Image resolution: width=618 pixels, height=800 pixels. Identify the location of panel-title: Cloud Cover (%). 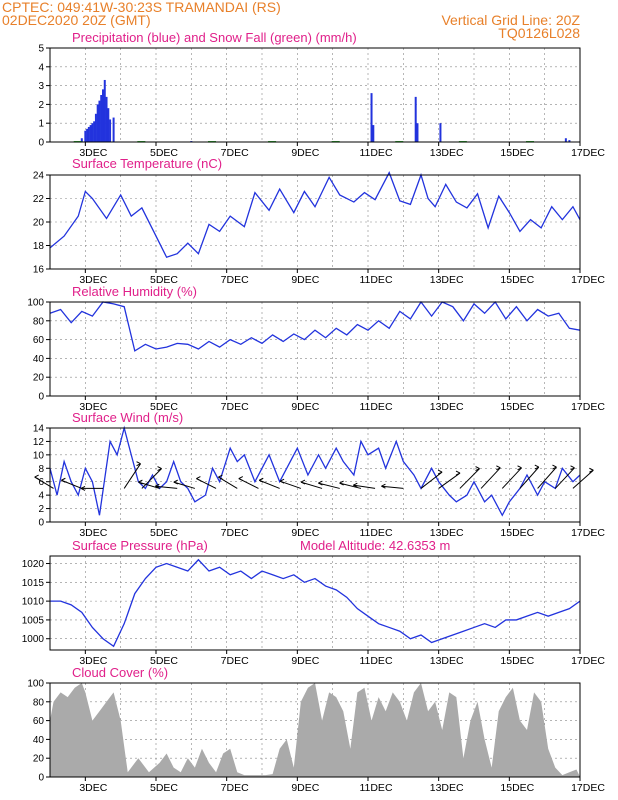
(120, 672).